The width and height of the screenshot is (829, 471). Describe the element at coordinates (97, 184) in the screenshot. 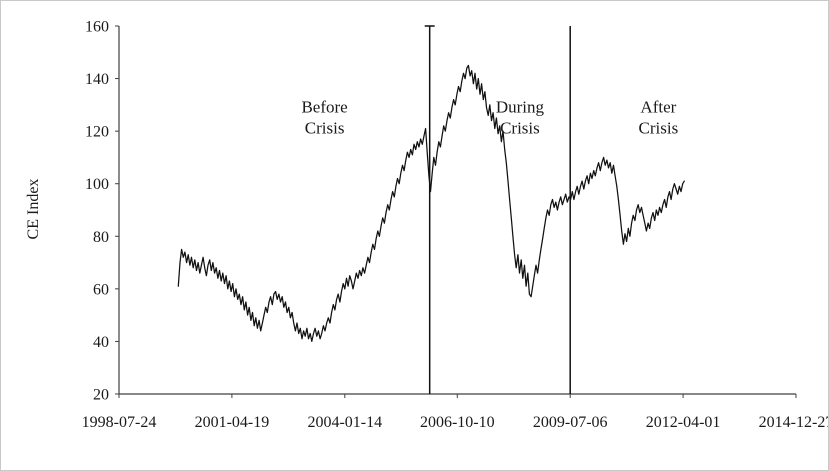

I see `y-tick-label: 100` at that location.